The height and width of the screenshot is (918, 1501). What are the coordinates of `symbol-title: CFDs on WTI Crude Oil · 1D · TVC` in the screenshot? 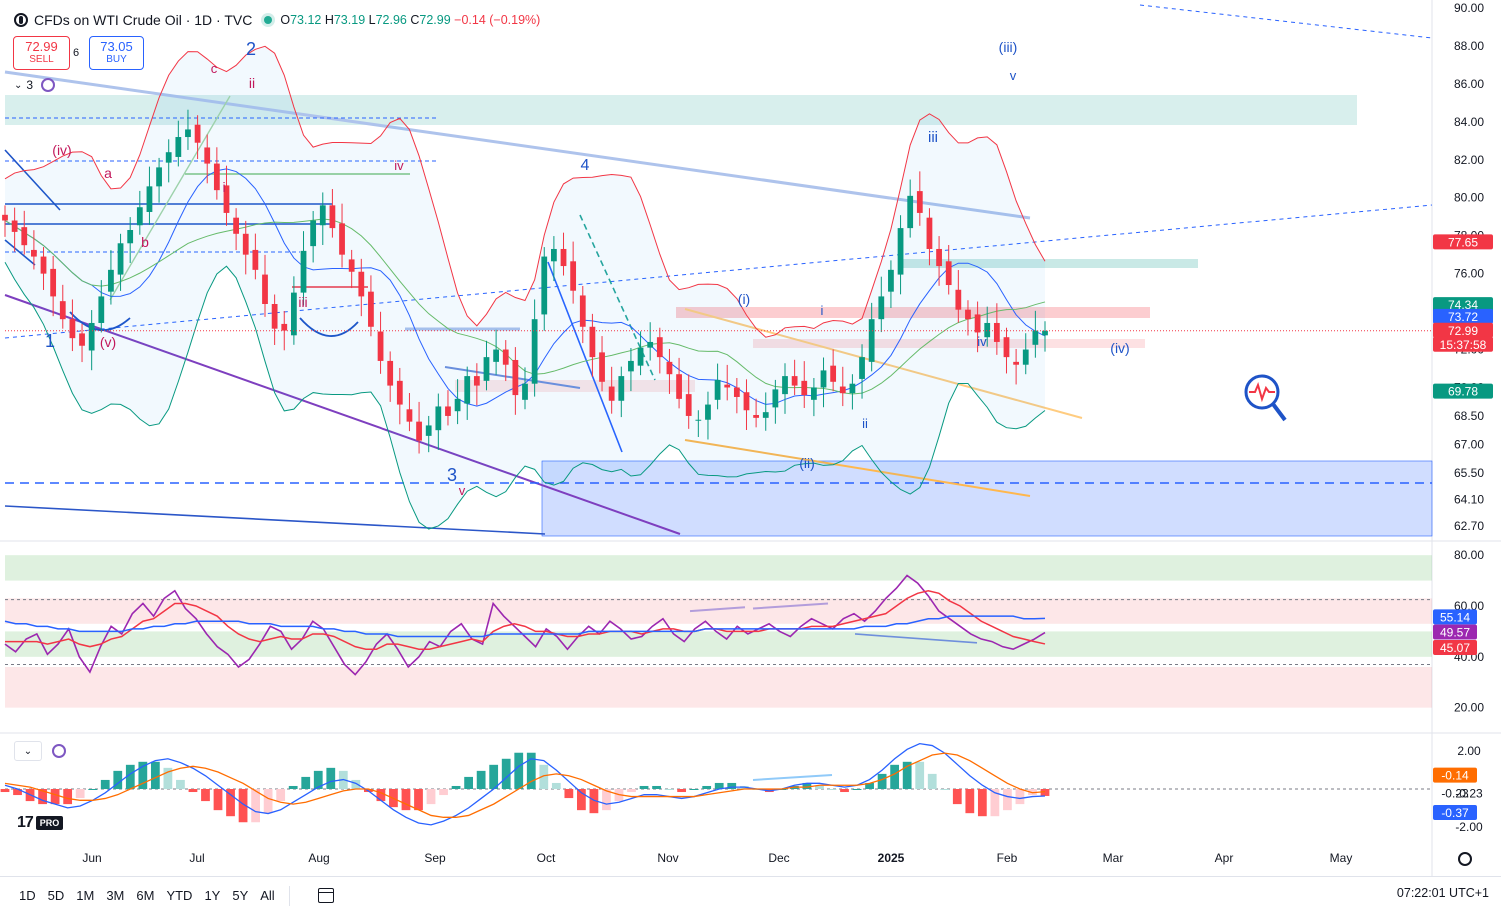 It's located at (143, 20).